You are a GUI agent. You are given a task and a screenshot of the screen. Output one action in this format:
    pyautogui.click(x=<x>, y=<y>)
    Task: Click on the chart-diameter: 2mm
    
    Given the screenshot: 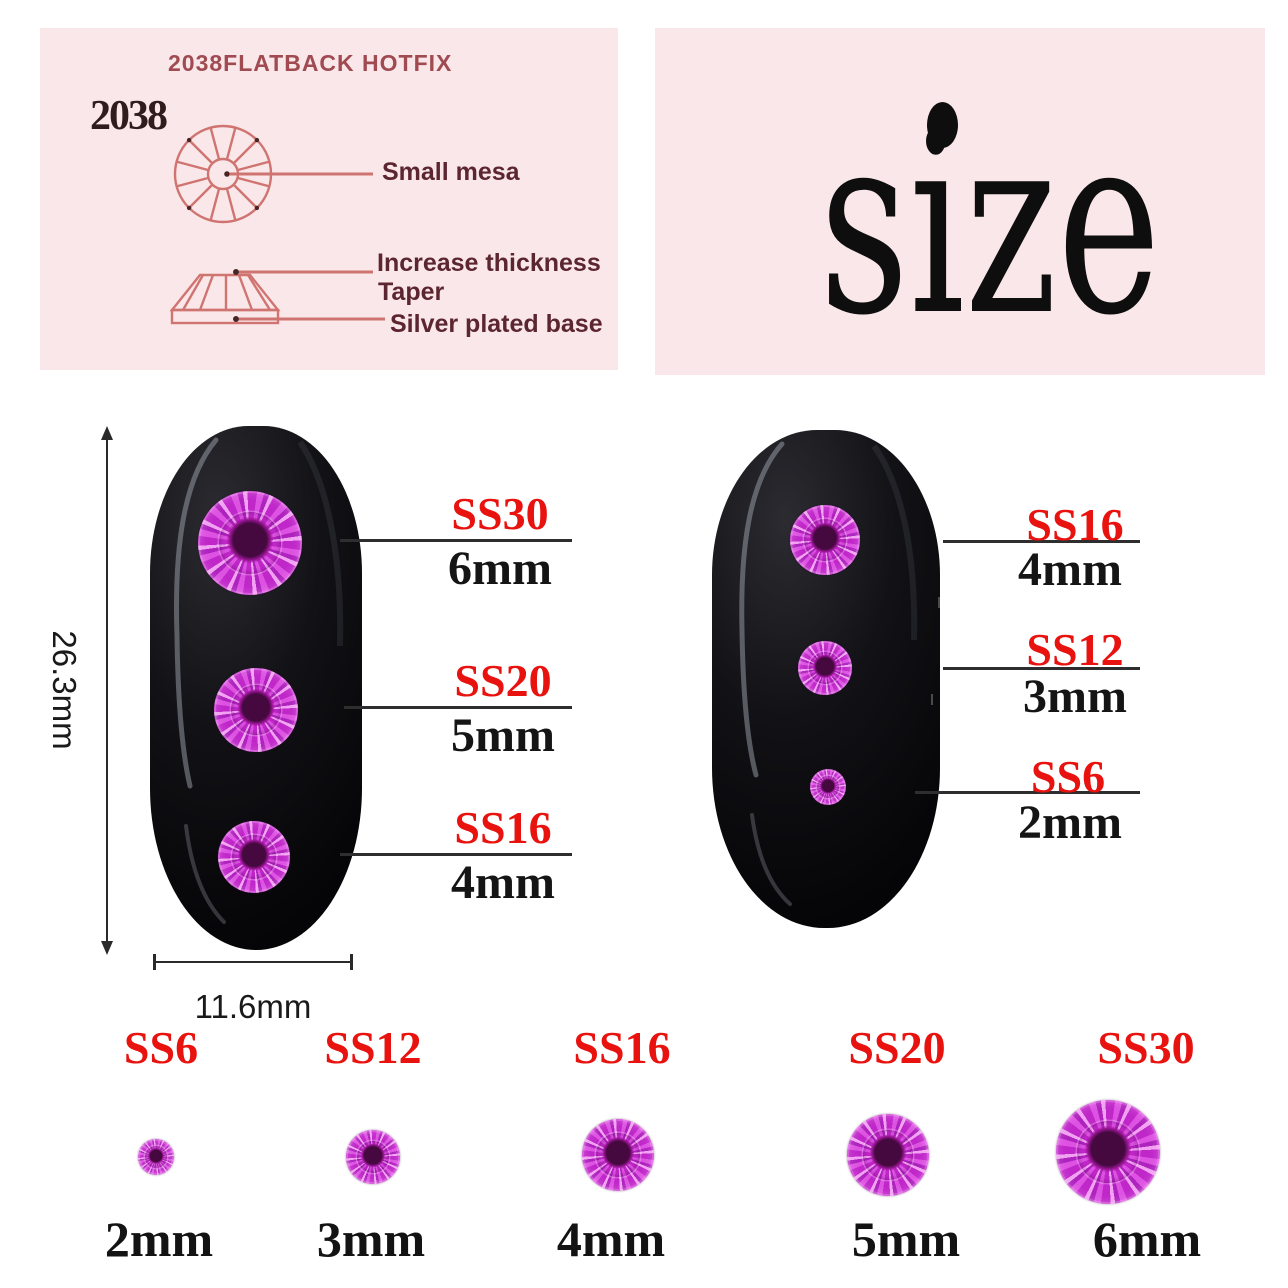 What is the action you would take?
    pyautogui.click(x=159, y=1239)
    